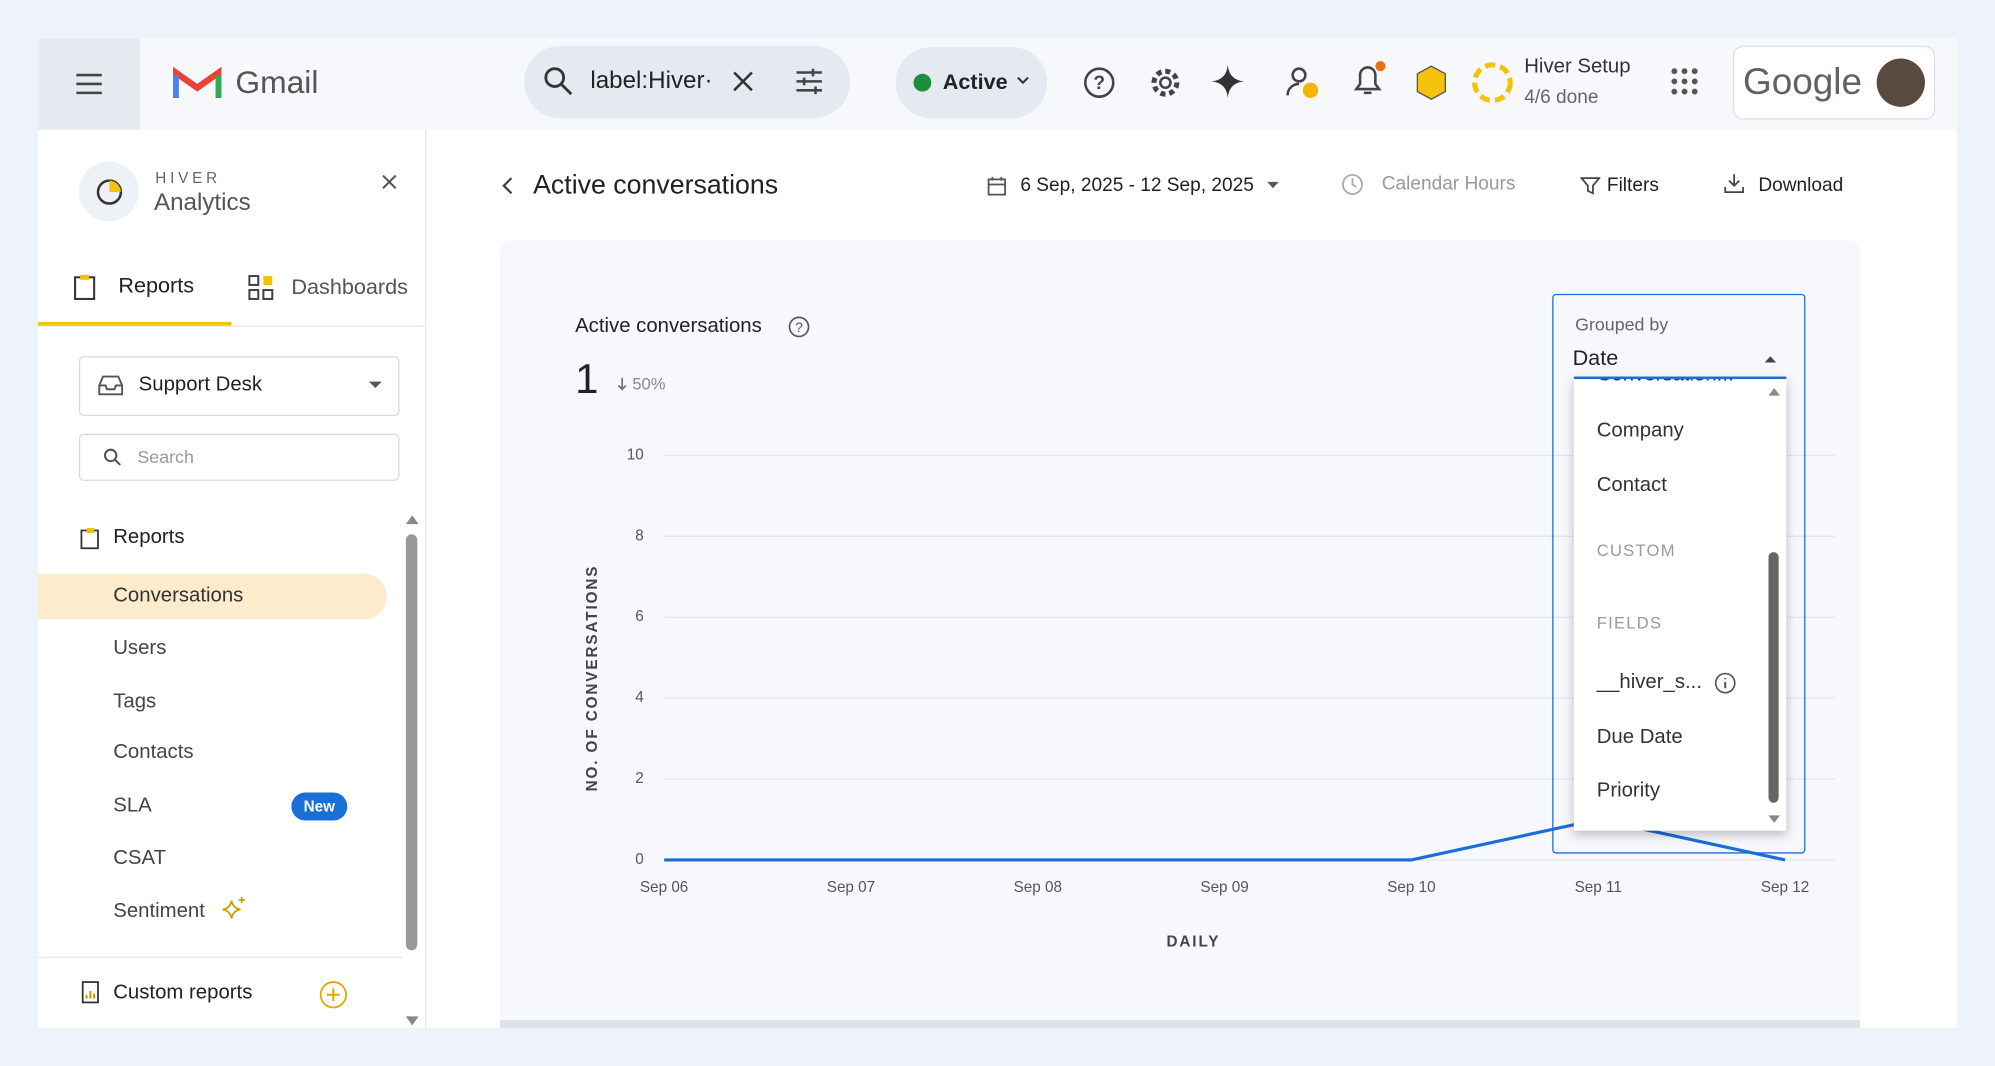  Describe the element at coordinates (1137, 185) in the screenshot. I see `date-range: 6 Sep, 2025 - 12 Sep, 2025` at that location.